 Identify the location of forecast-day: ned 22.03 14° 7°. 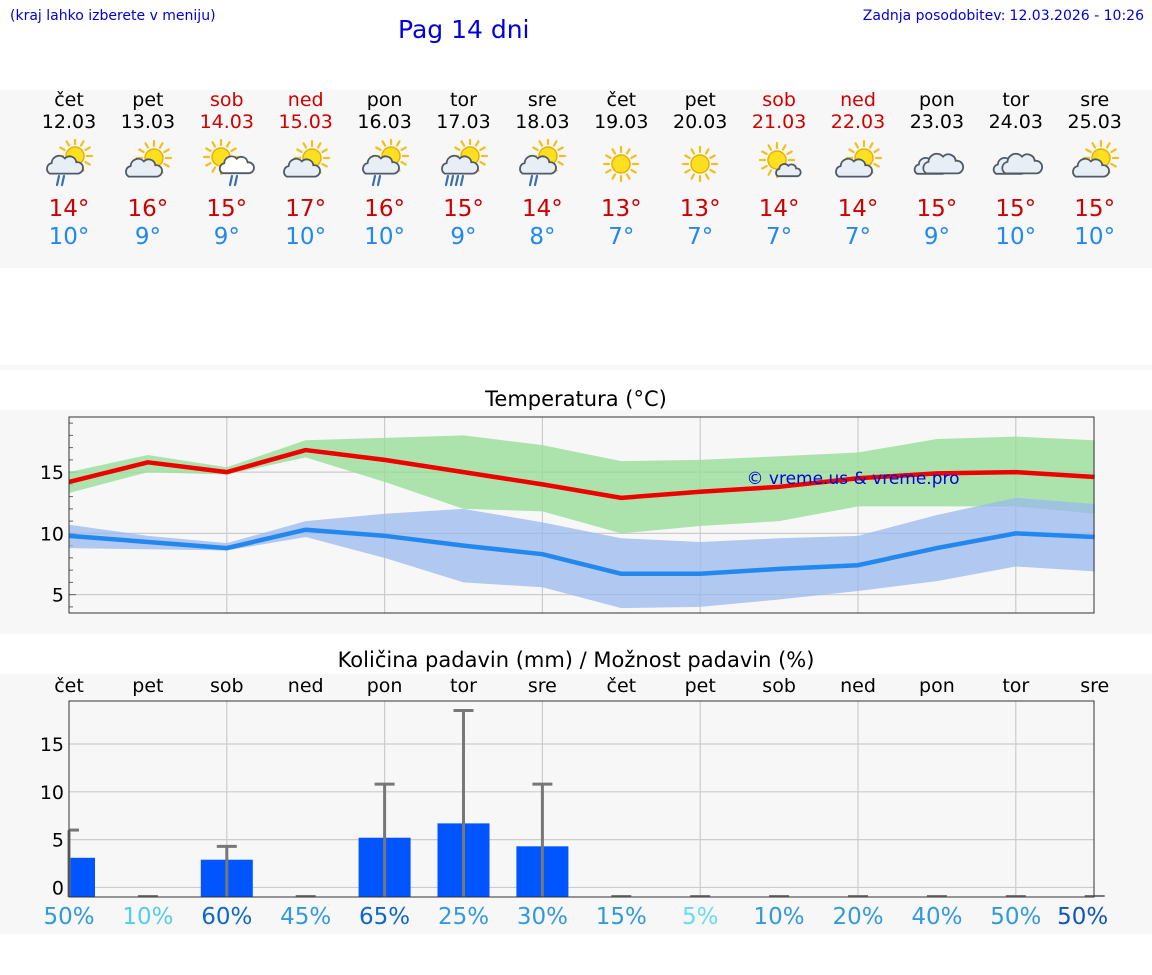
(858, 170).